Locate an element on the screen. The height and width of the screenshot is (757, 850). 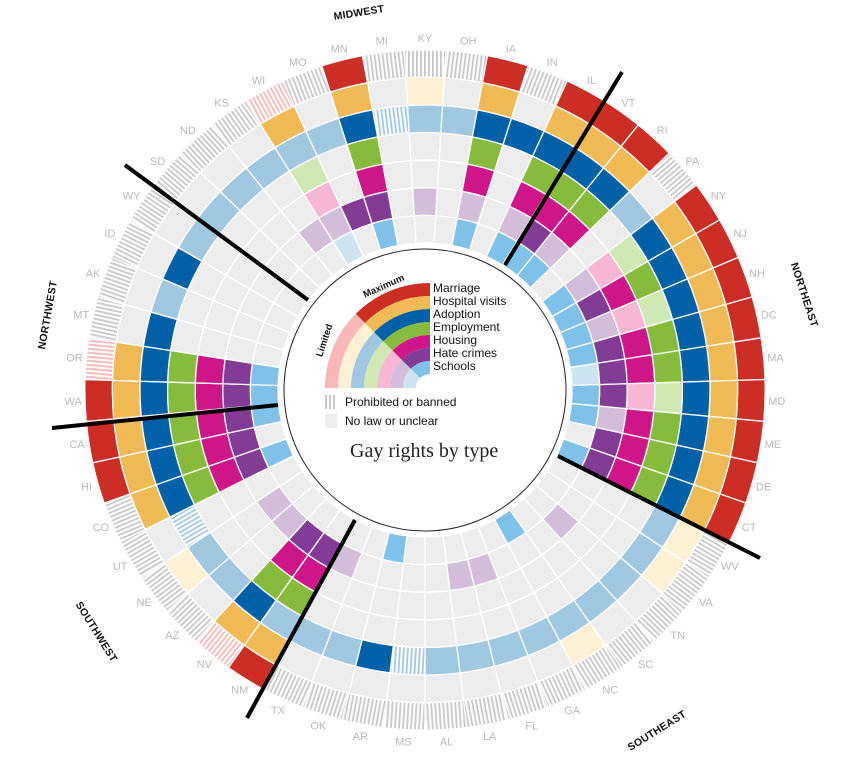
legend-arc-hate-crimes-limited is located at coordinates (400, 373).